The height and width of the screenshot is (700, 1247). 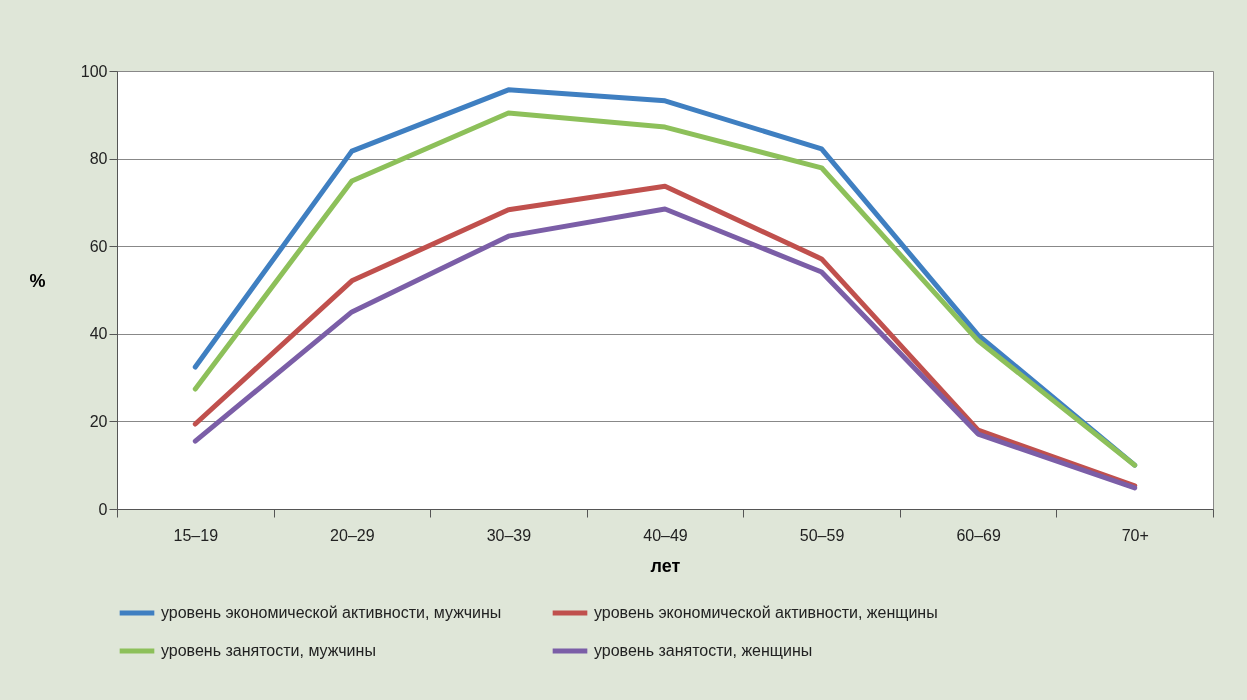 What do you see at coordinates (665, 535) in the screenshot?
I see `x-tick-label: 40–49` at bounding box center [665, 535].